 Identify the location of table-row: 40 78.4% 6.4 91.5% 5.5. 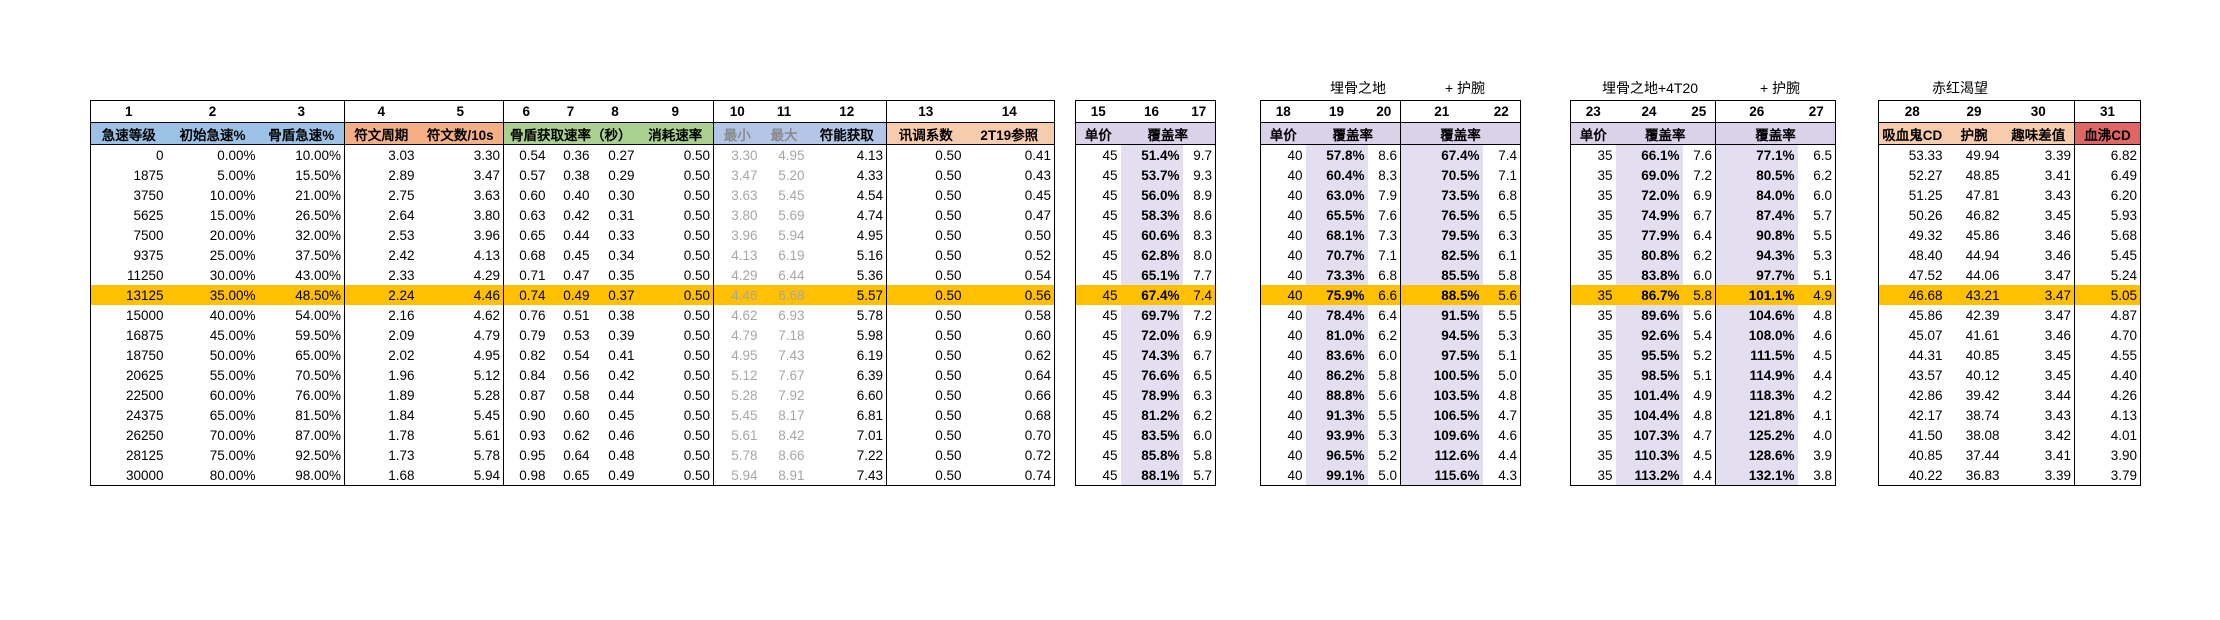
(1390, 315).